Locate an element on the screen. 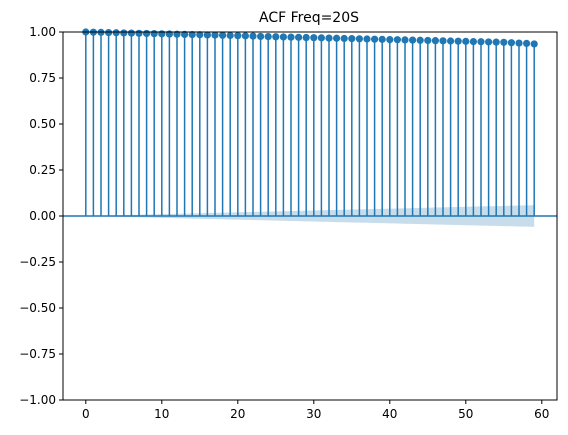 The height and width of the screenshot is (435, 568). y-tick-label: 0.25 is located at coordinates (42, 170).